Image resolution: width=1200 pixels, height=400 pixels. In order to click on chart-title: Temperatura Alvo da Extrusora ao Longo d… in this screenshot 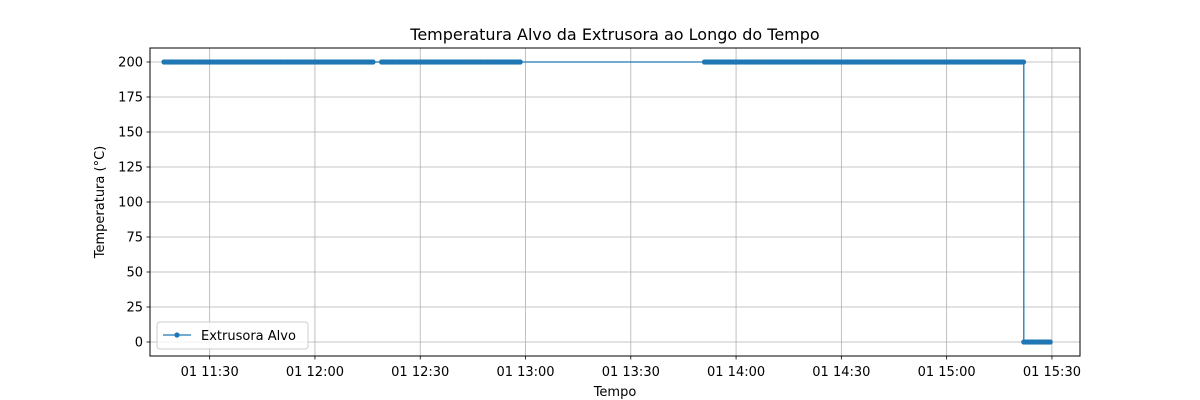, I will do `click(614, 34)`.